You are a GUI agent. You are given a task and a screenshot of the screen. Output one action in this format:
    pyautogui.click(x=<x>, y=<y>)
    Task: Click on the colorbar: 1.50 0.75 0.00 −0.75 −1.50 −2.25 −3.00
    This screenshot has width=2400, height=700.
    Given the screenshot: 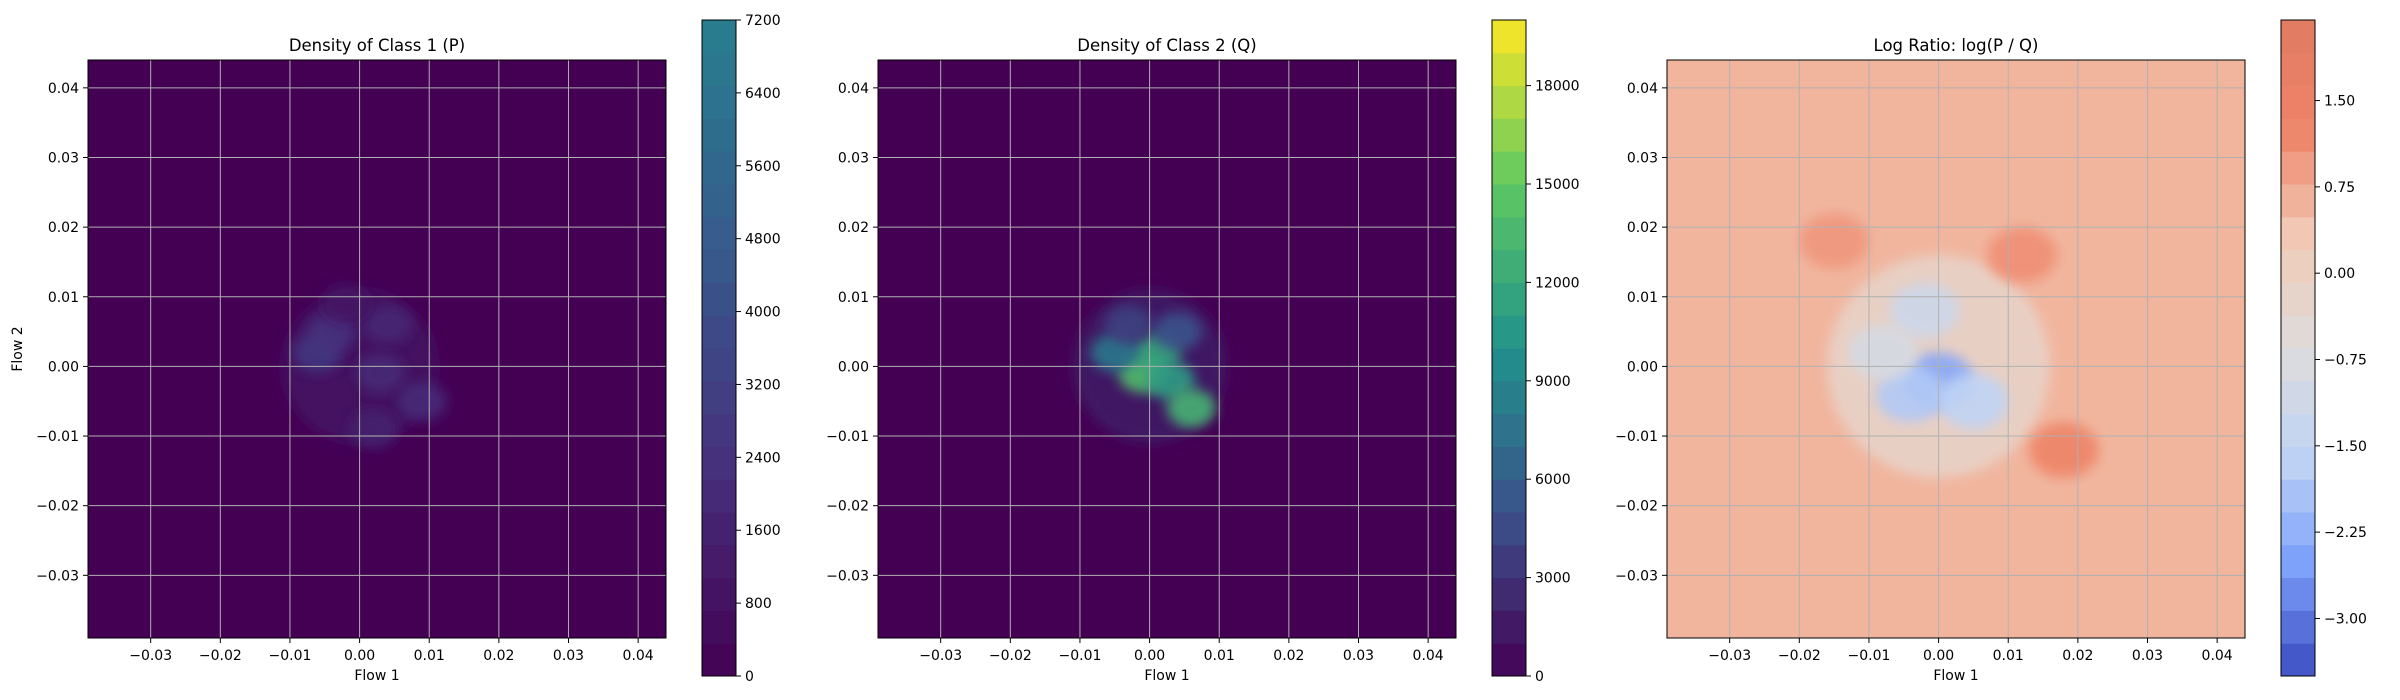 What is the action you would take?
    pyautogui.click(x=2323, y=348)
    